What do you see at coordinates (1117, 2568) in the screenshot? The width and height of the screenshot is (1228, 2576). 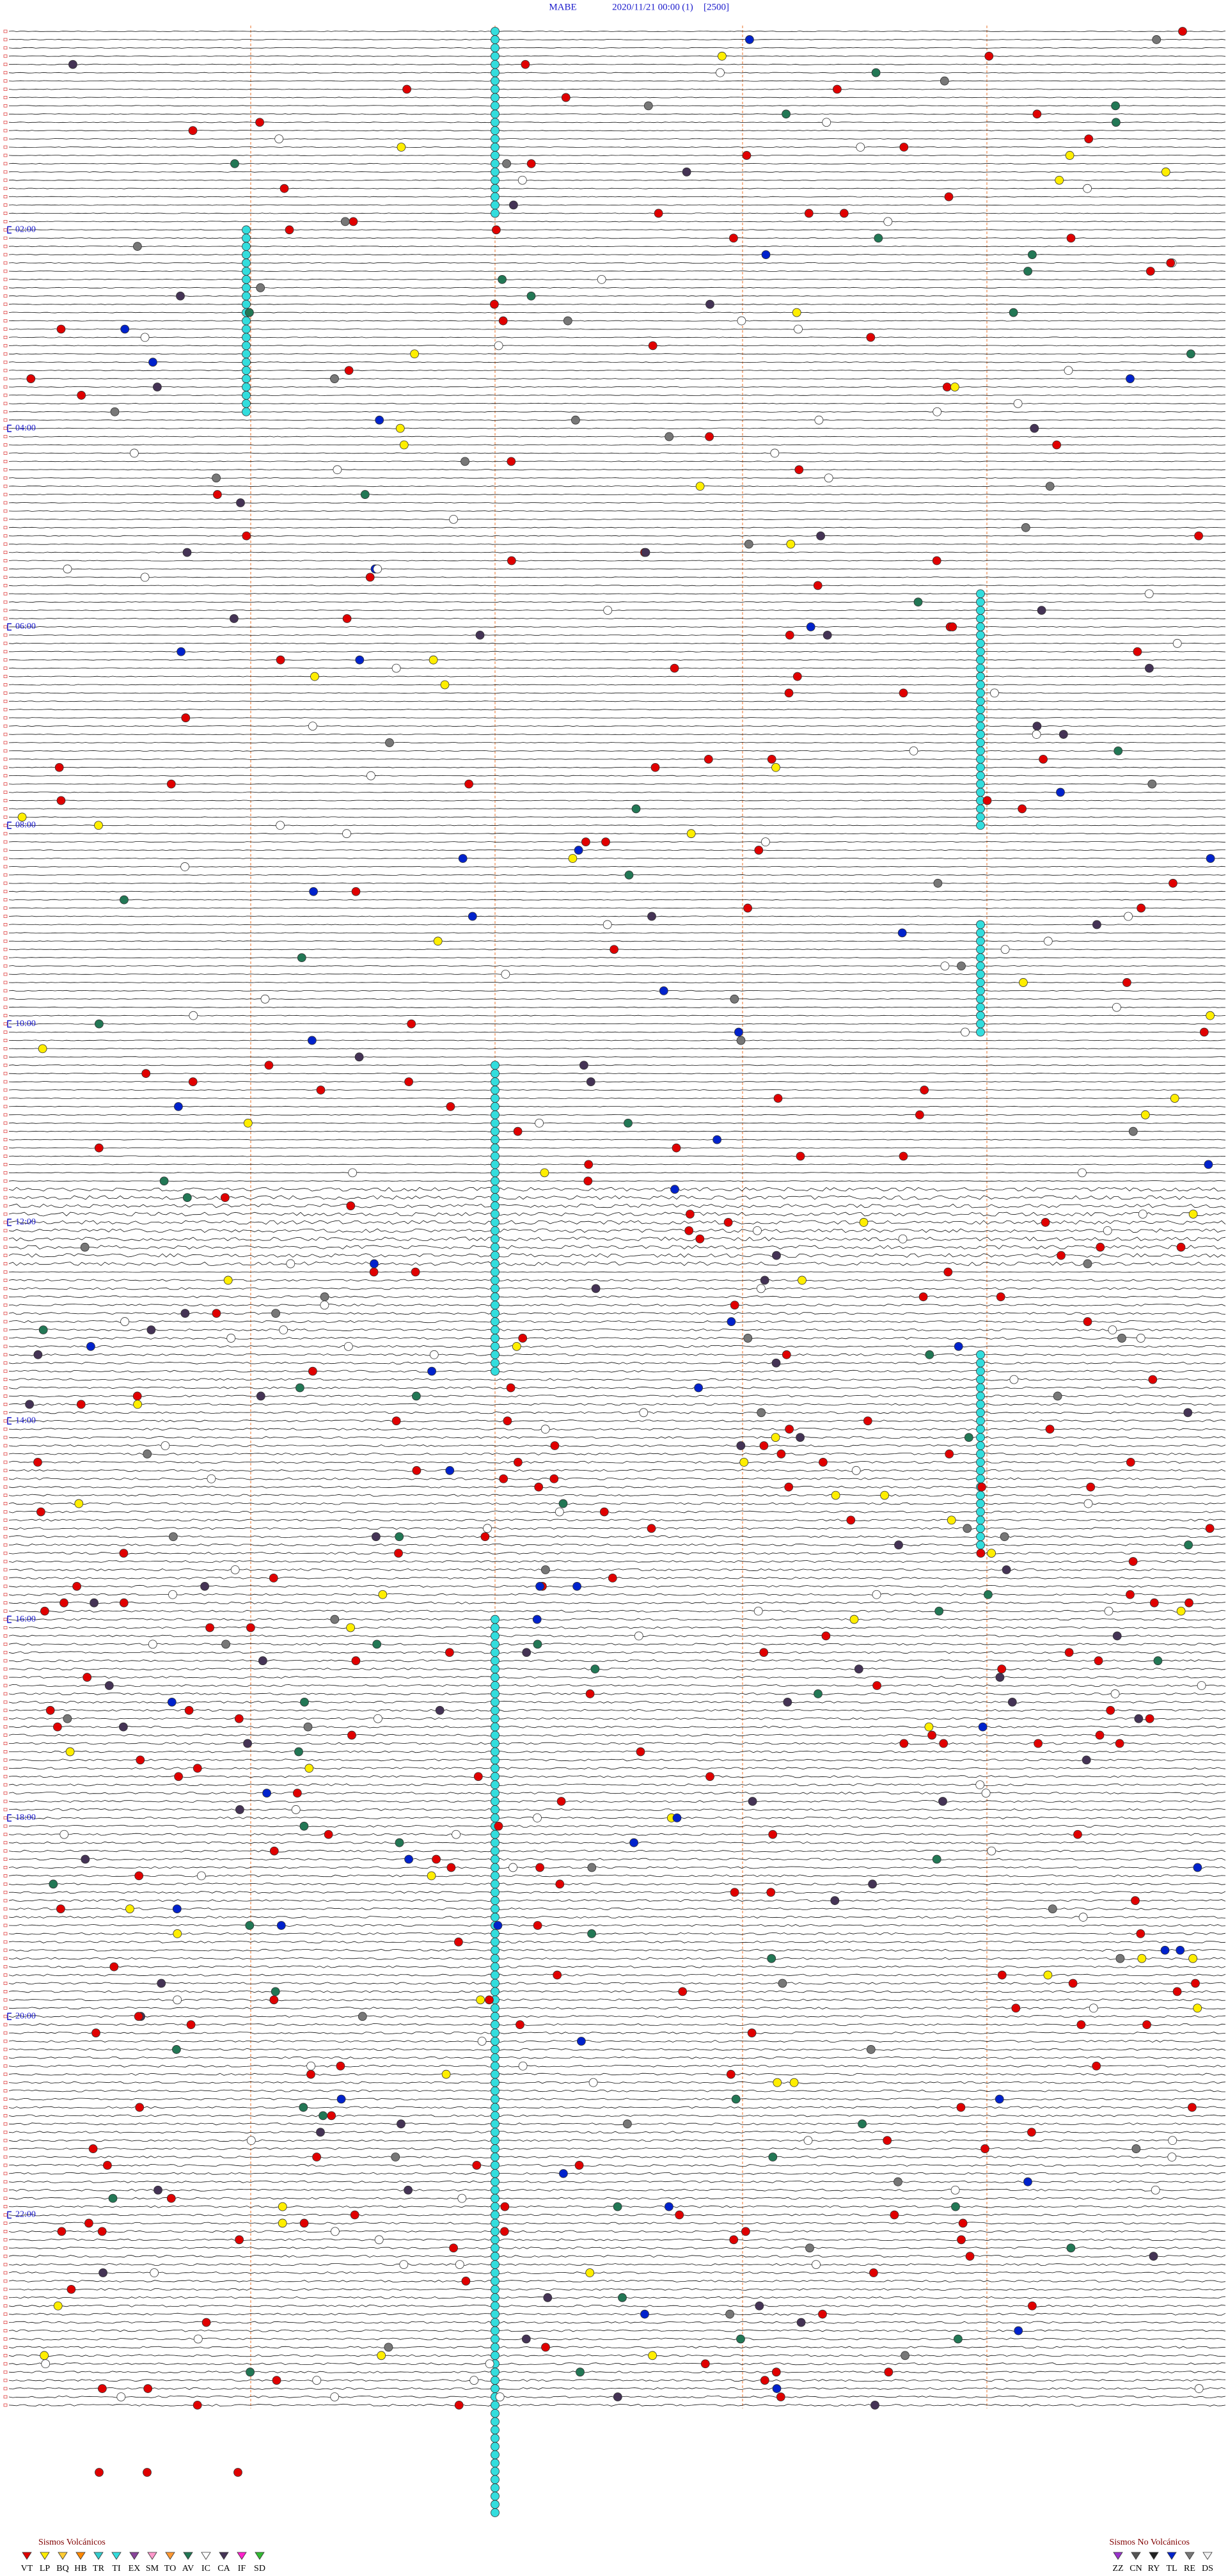 I see `legend-label: ZZ` at bounding box center [1117, 2568].